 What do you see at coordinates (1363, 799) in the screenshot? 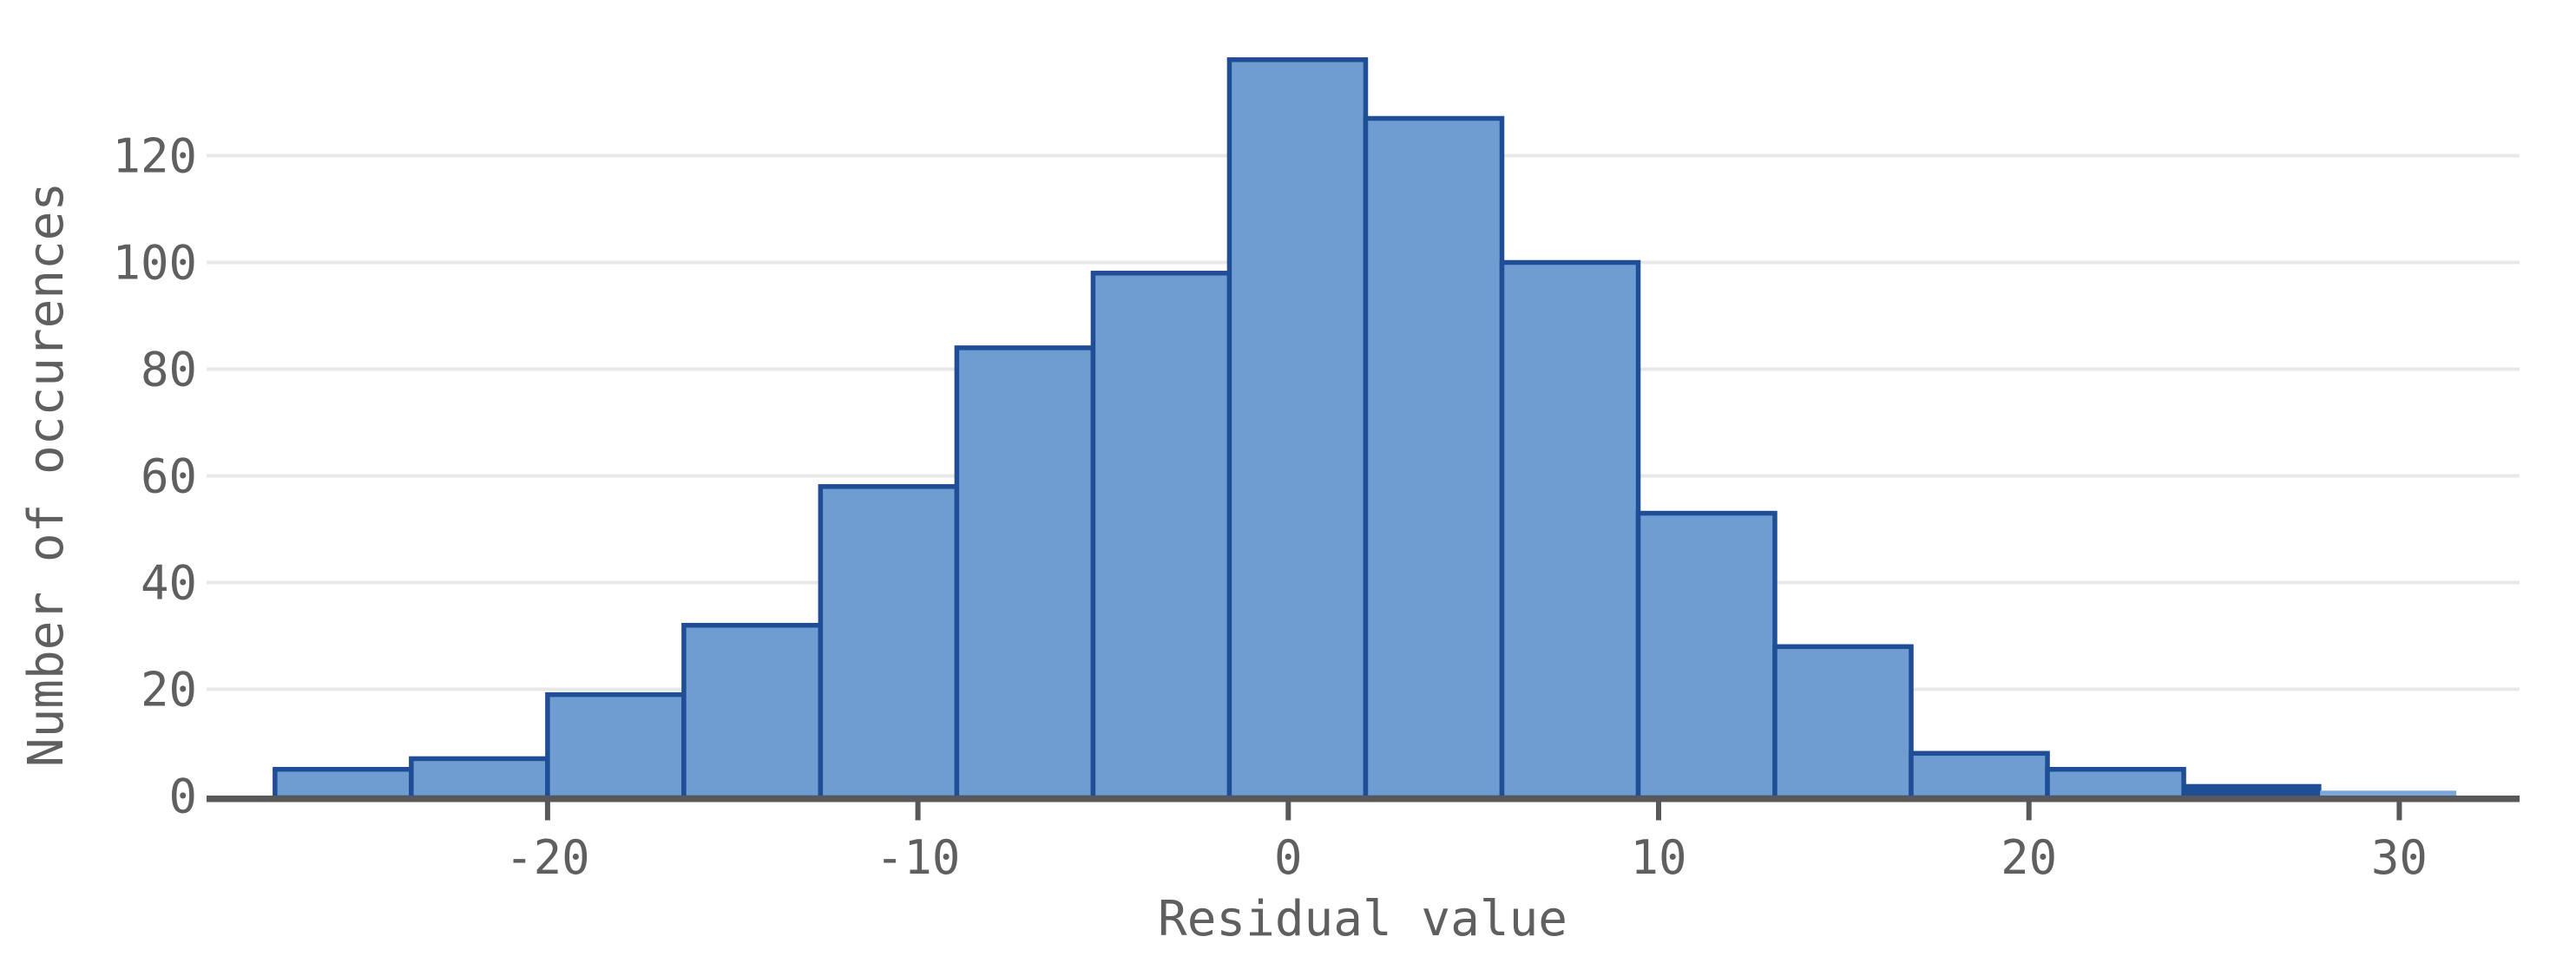
I see `x-axis-line` at bounding box center [1363, 799].